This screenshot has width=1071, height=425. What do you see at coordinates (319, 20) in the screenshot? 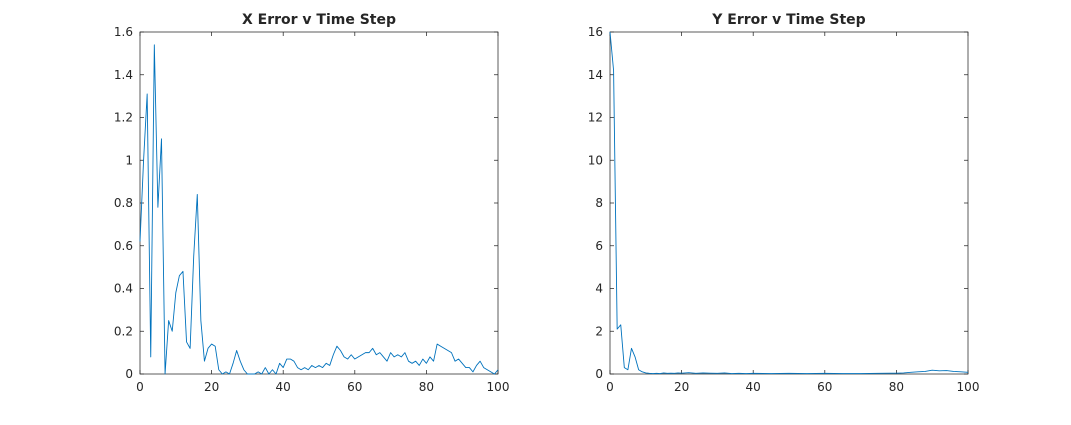
I see `x-error-title: X Error v Time Step` at bounding box center [319, 20].